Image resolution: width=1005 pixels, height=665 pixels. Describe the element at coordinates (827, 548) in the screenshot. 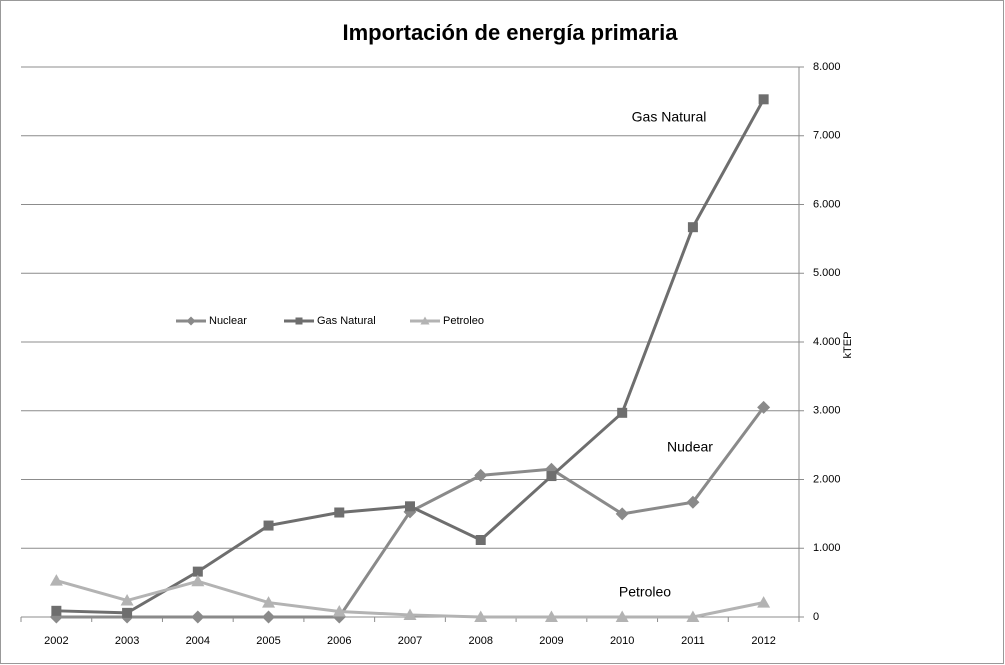

I see `y-tick-label: 1.000` at that location.